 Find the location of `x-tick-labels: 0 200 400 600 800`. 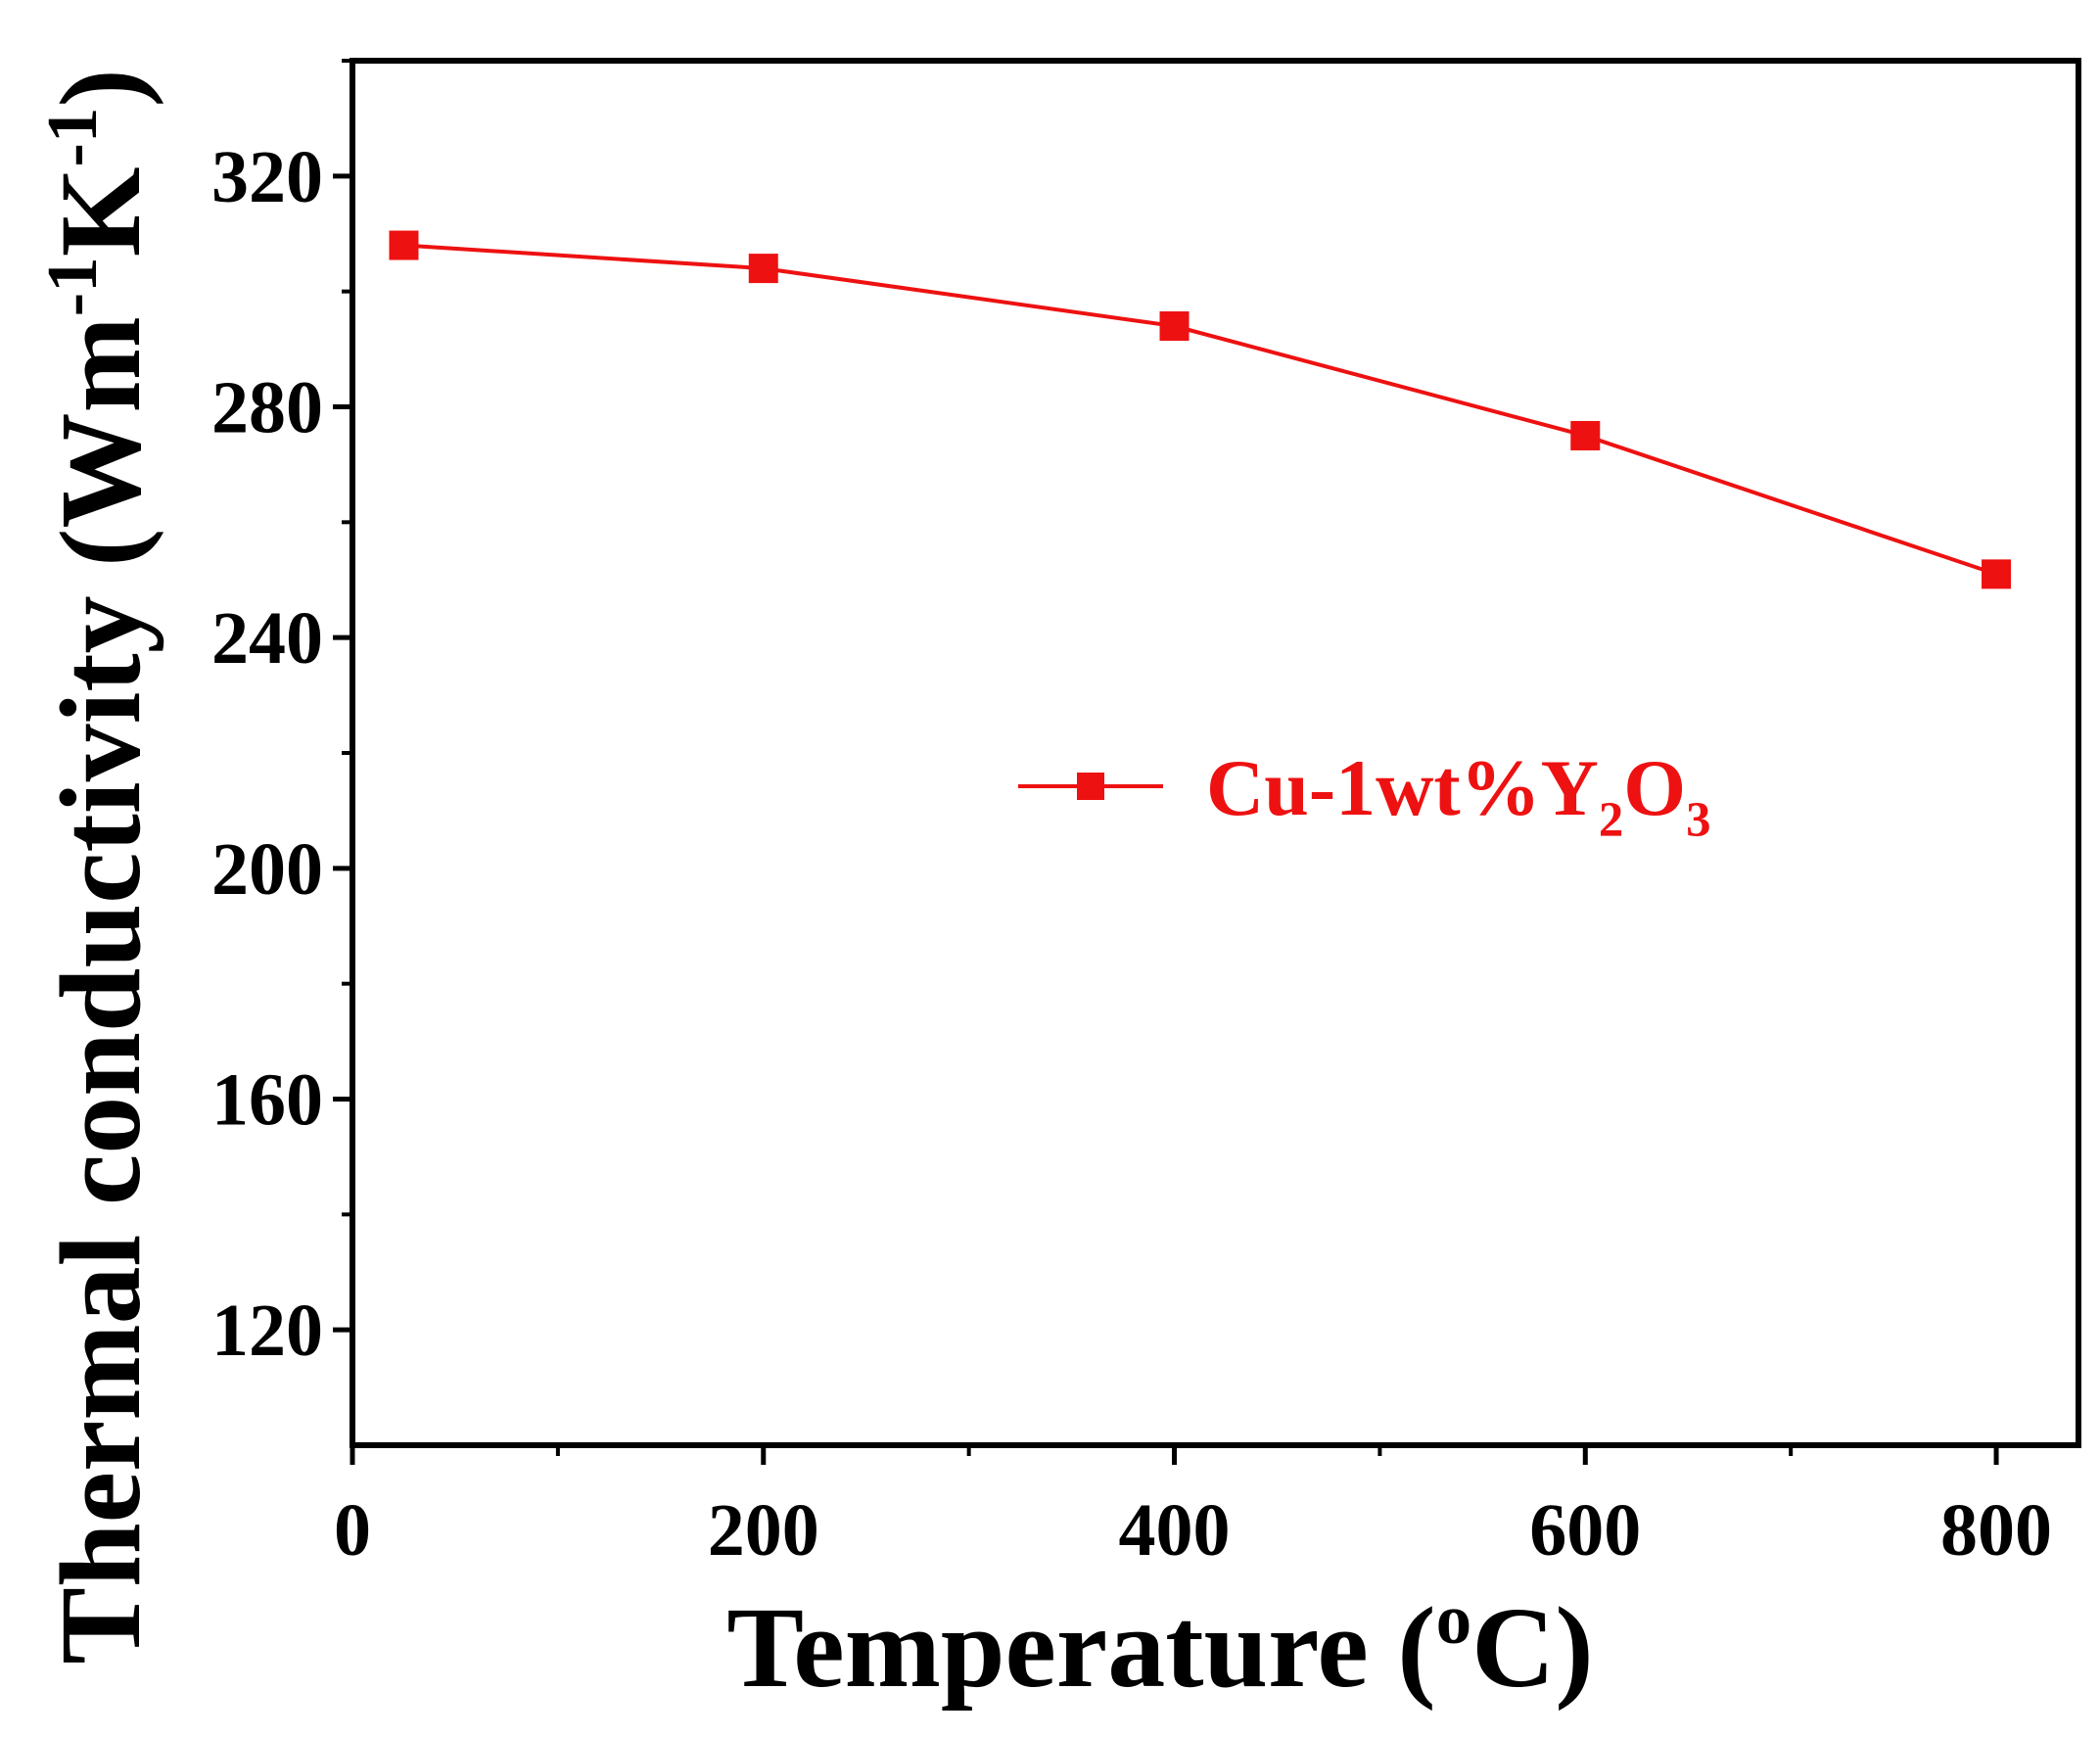

x-tick-labels: 0 200 400 600 800 is located at coordinates (1193, 1531).